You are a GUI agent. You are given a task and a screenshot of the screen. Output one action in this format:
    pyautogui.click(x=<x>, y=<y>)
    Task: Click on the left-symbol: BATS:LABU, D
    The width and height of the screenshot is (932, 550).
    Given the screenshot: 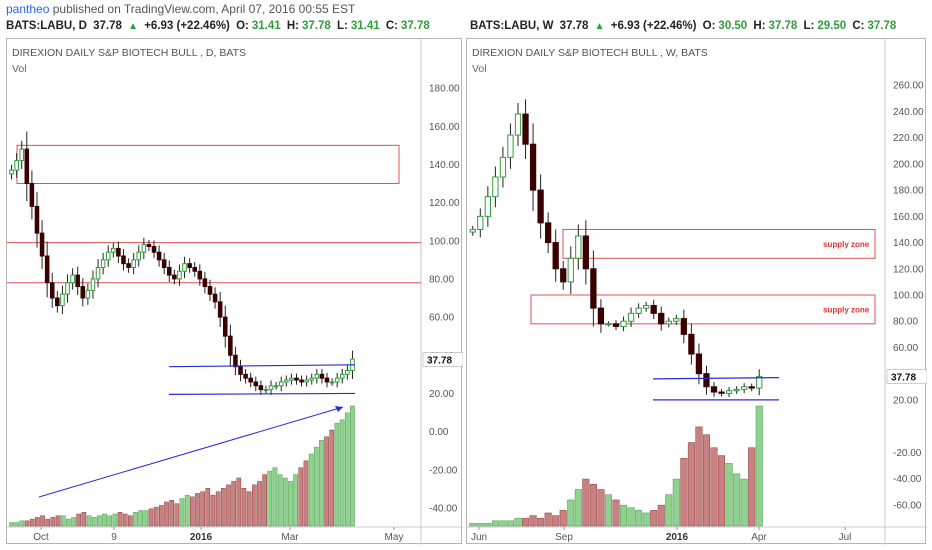 What is the action you would take?
    pyautogui.click(x=46, y=26)
    